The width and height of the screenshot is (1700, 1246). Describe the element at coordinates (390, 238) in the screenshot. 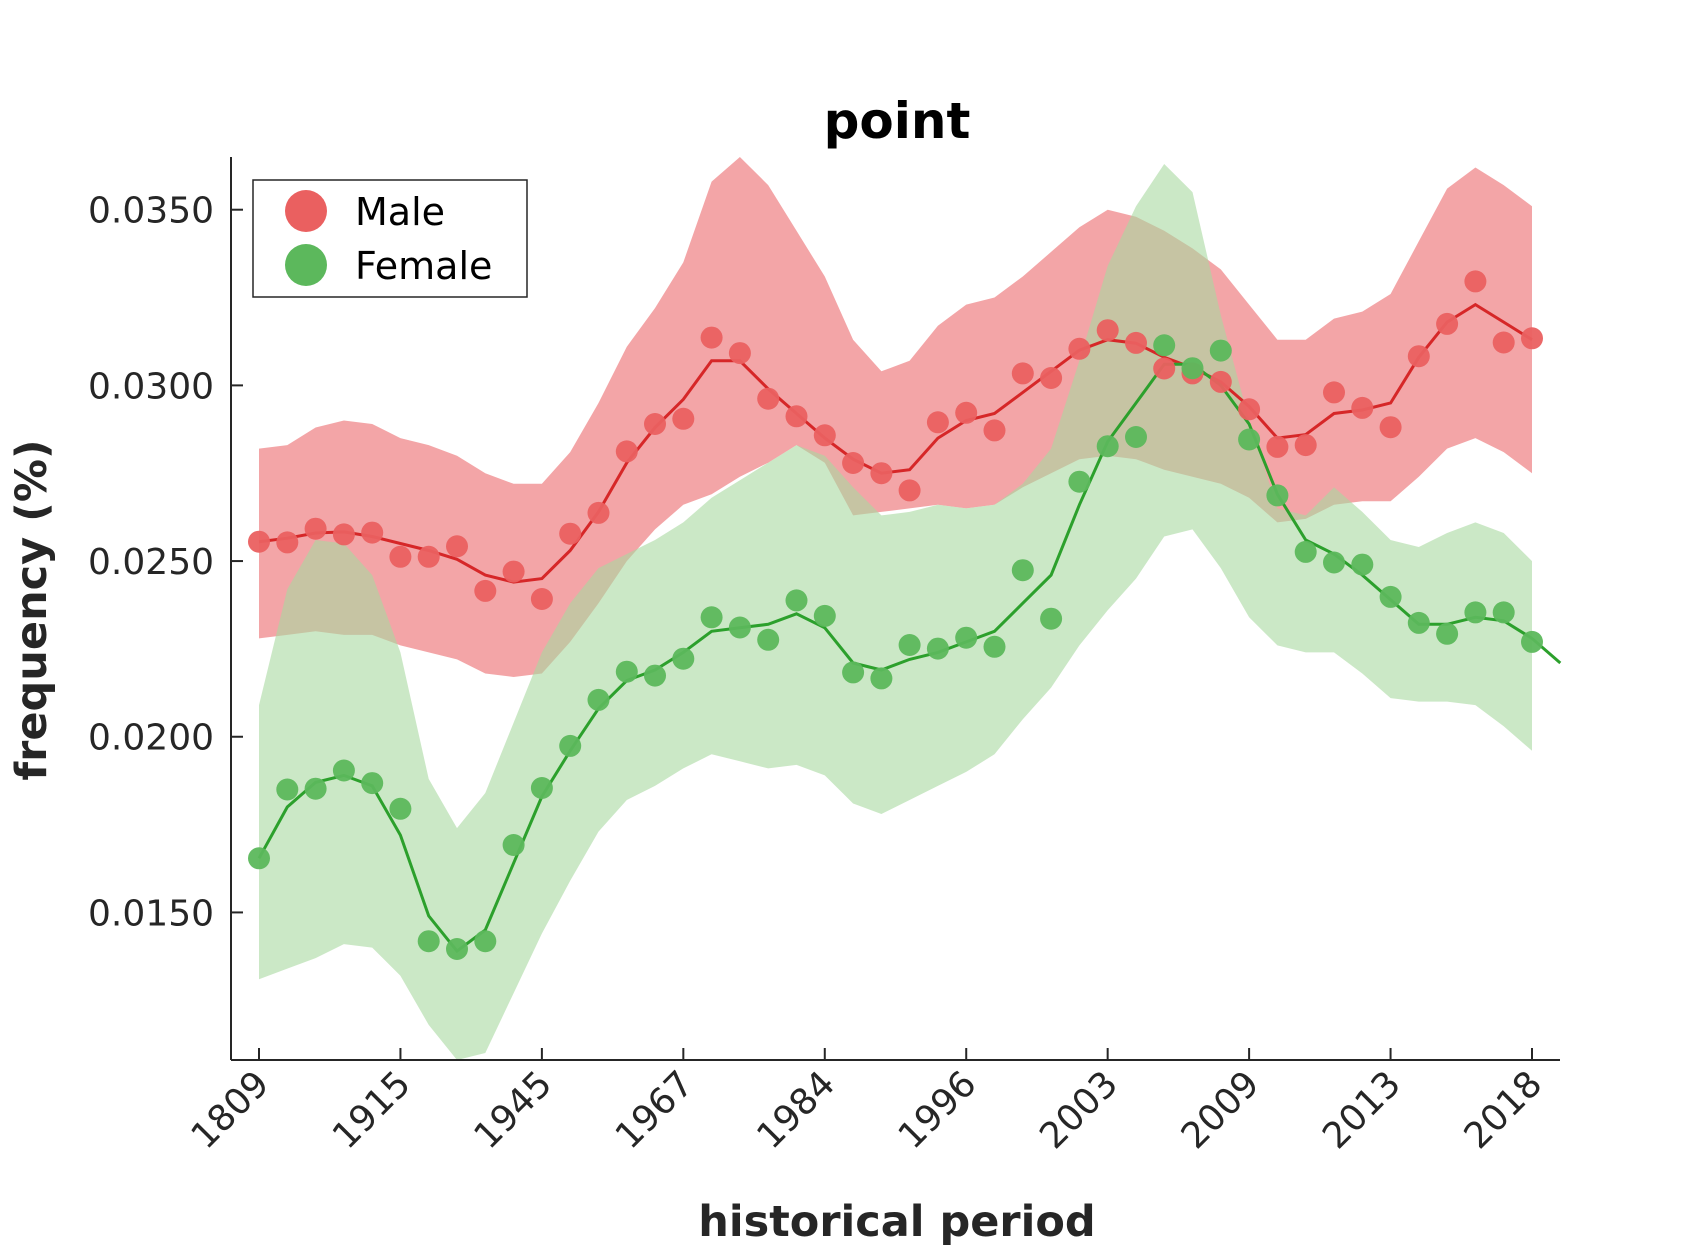

I see `legend: Male Female` at that location.